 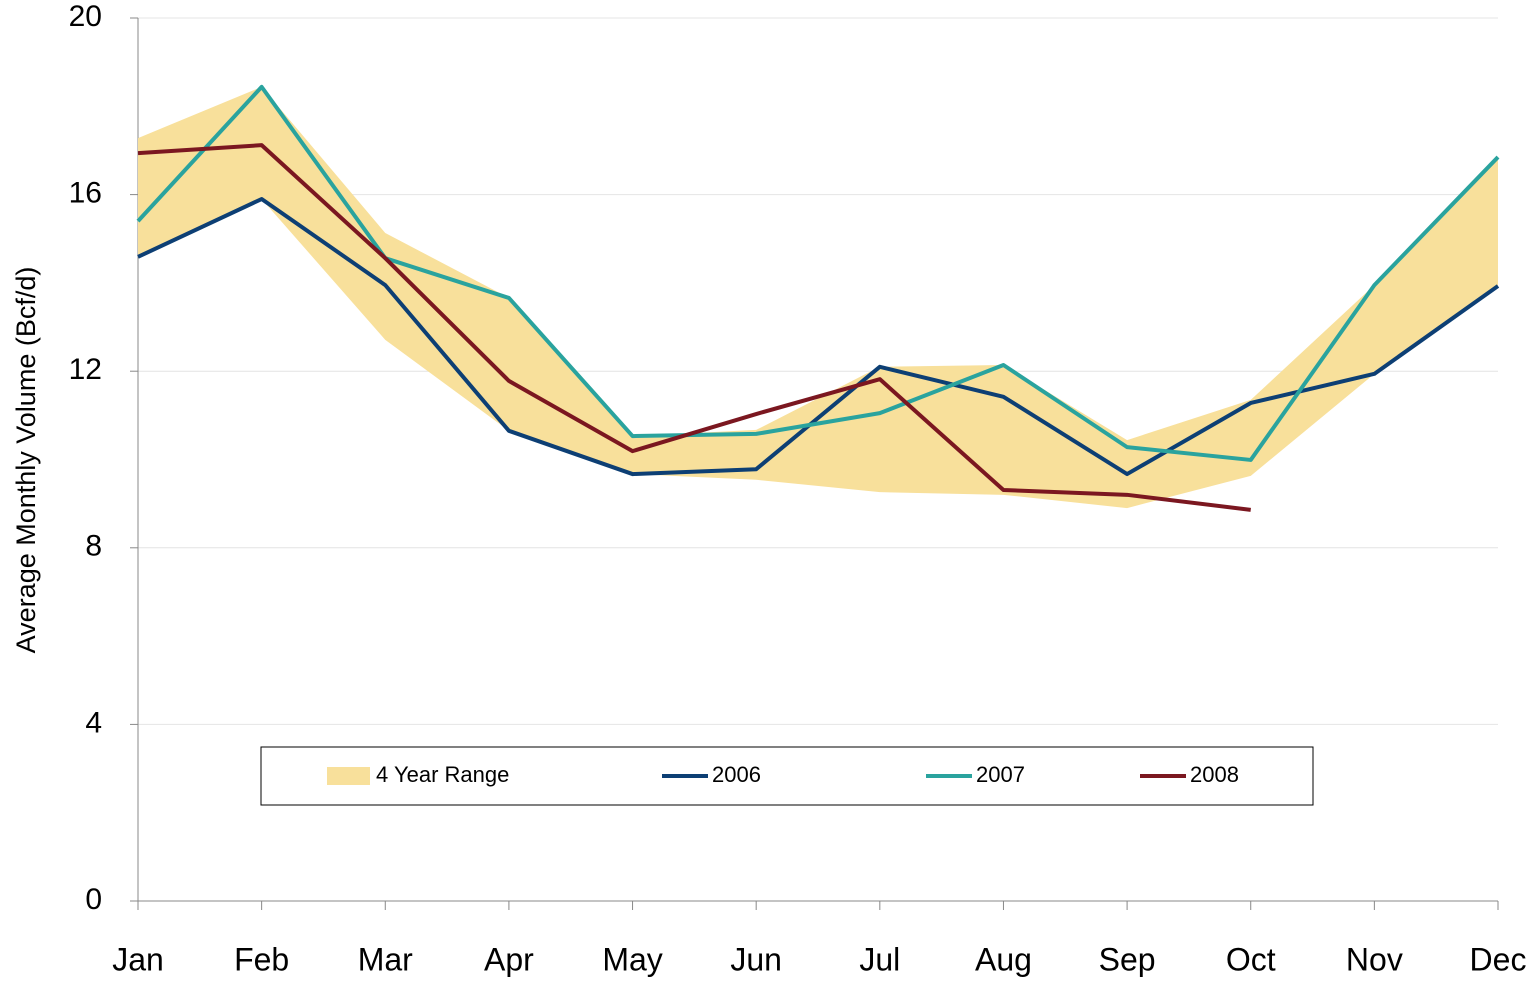 What do you see at coordinates (1251, 959) in the screenshot?
I see `x-tick-label: Oct` at bounding box center [1251, 959].